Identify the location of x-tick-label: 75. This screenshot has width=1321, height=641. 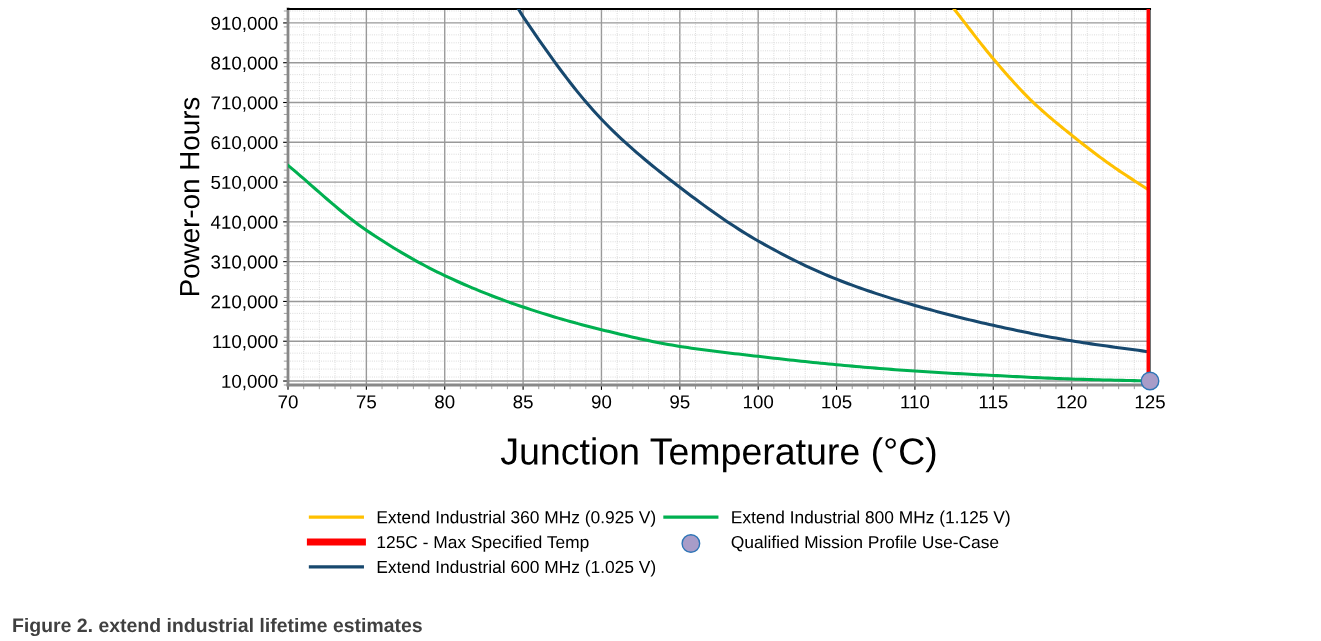
(366, 402).